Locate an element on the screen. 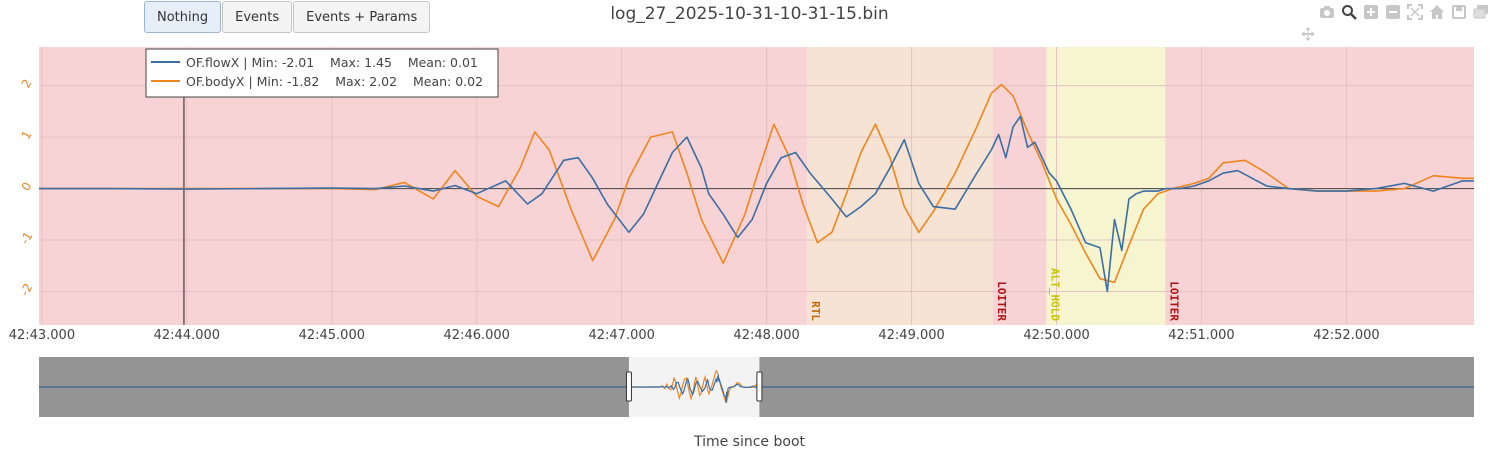 The height and width of the screenshot is (450, 1499). x-tick-label: 42:43.000 is located at coordinates (42, 335).